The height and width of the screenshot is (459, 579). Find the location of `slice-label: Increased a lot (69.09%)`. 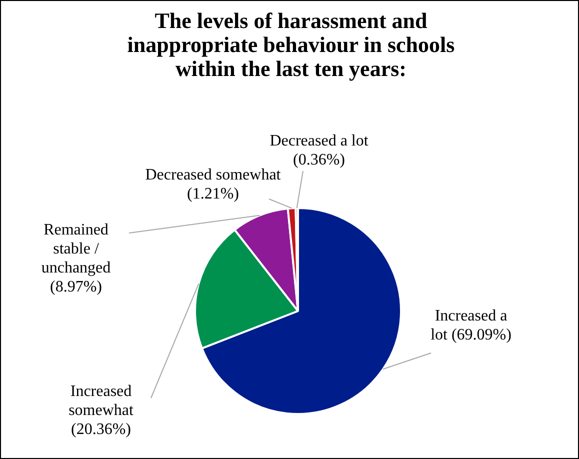

slice-label: Increased a lot (69.09%) is located at coordinates (471, 326).